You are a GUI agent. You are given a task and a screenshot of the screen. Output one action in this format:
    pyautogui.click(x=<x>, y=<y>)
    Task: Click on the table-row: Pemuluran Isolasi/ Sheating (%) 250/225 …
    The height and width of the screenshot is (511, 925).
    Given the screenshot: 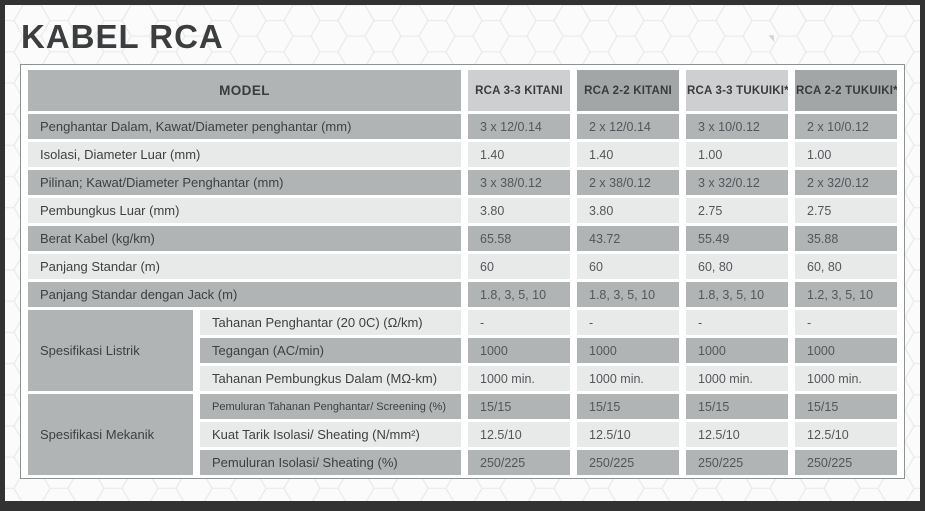 What is the action you would take?
    pyautogui.click(x=462, y=462)
    